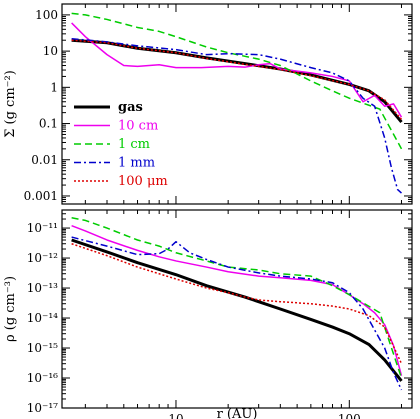 The height and width of the screenshot is (419, 420). What do you see at coordinates (42, 408) in the screenshot?
I see `y-tick-label: 10⁻¹⁷` at bounding box center [42, 408].